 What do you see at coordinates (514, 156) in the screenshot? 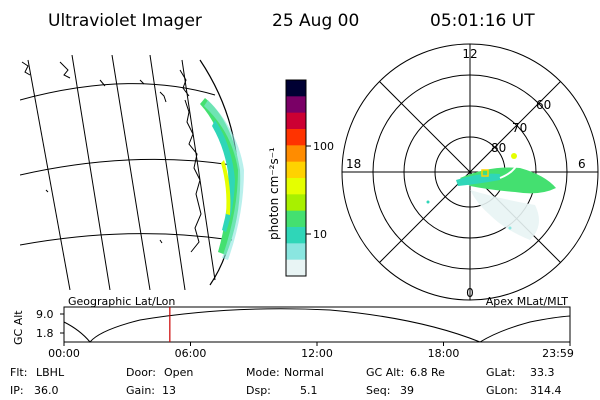
I see `polar-subsat-point` at bounding box center [514, 156].